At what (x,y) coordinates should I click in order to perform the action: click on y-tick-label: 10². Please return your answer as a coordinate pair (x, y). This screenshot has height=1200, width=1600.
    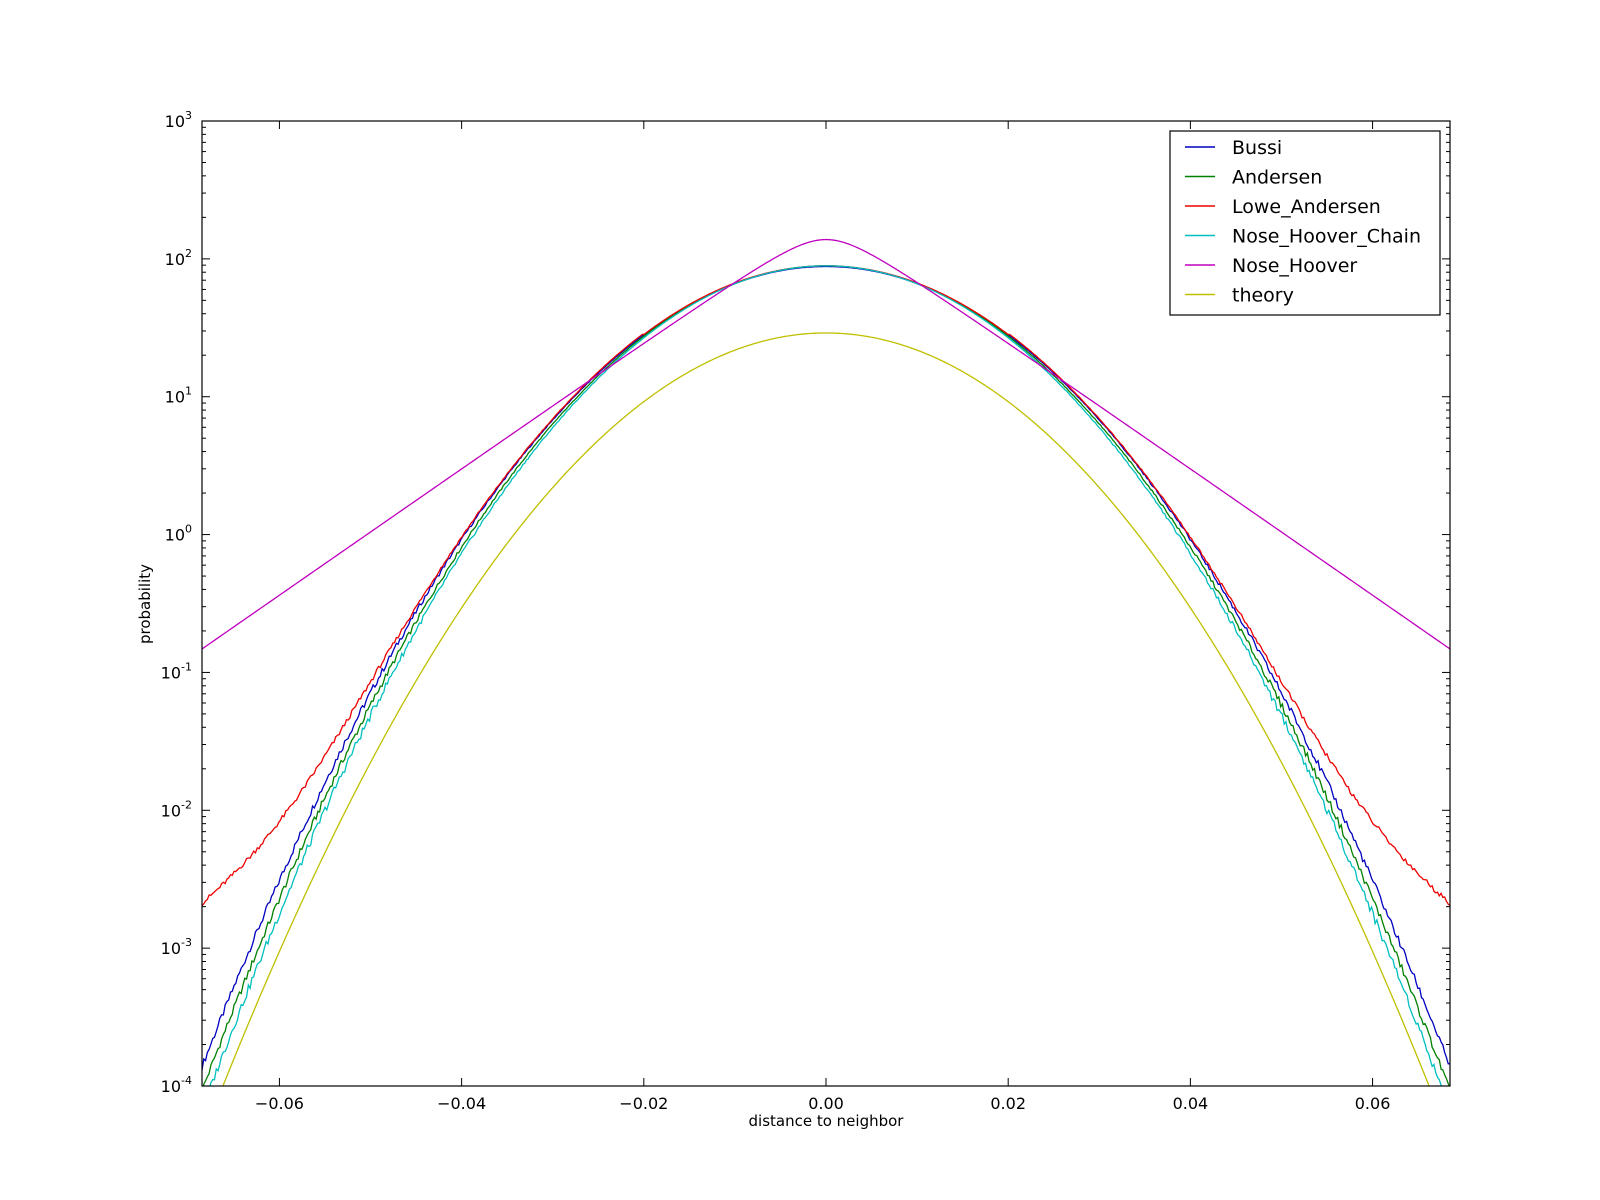
    Looking at the image, I should click on (178, 258).